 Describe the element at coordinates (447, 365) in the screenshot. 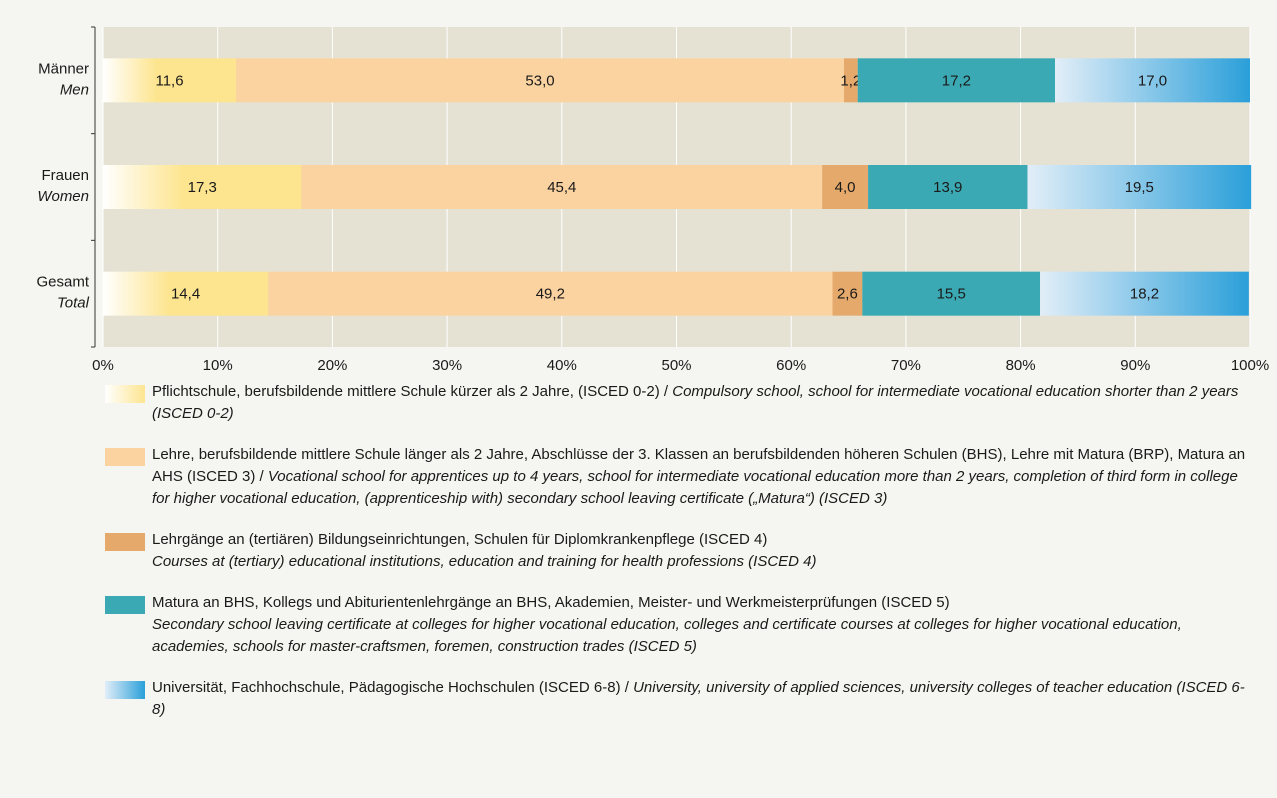

I see `x-tick-label: 30%` at that location.